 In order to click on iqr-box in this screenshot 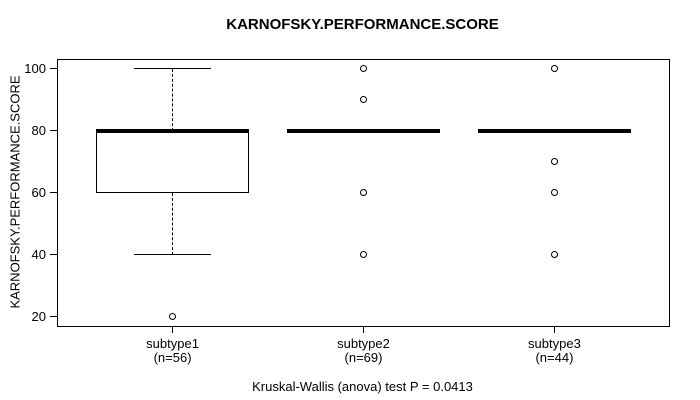, I will do `click(172, 161)`.